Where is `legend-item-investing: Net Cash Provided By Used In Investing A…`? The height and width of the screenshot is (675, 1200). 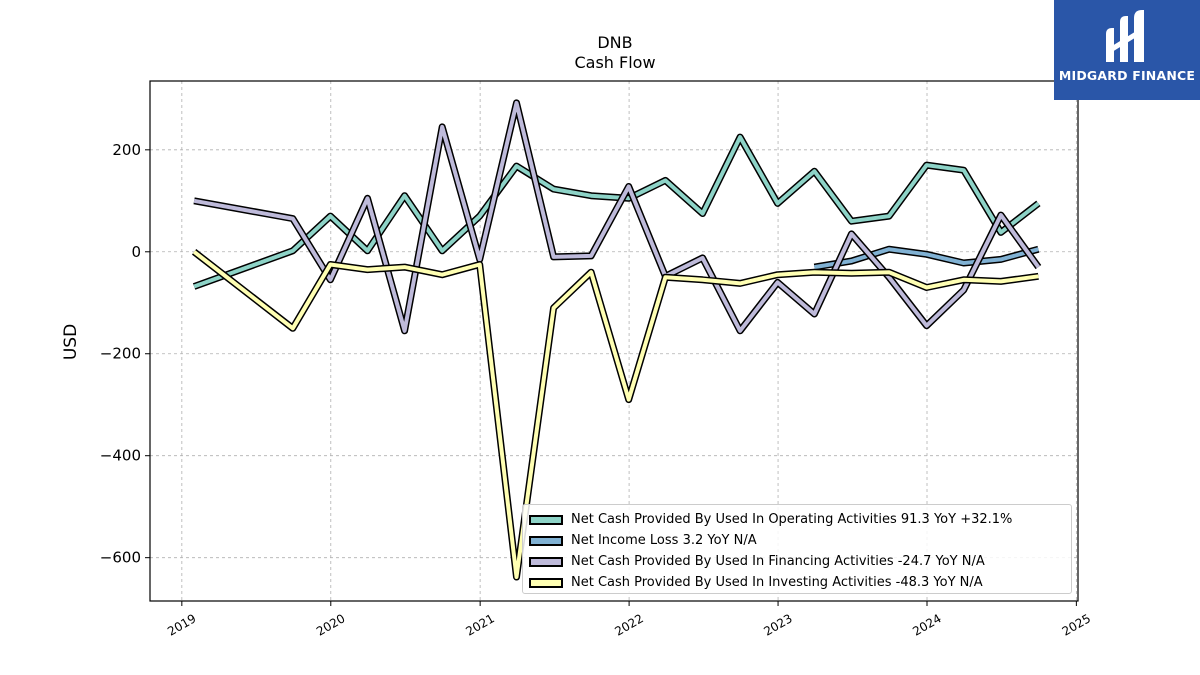
legend-item-investing: Net Cash Provided By Used In Investing A… is located at coordinates (800, 582).